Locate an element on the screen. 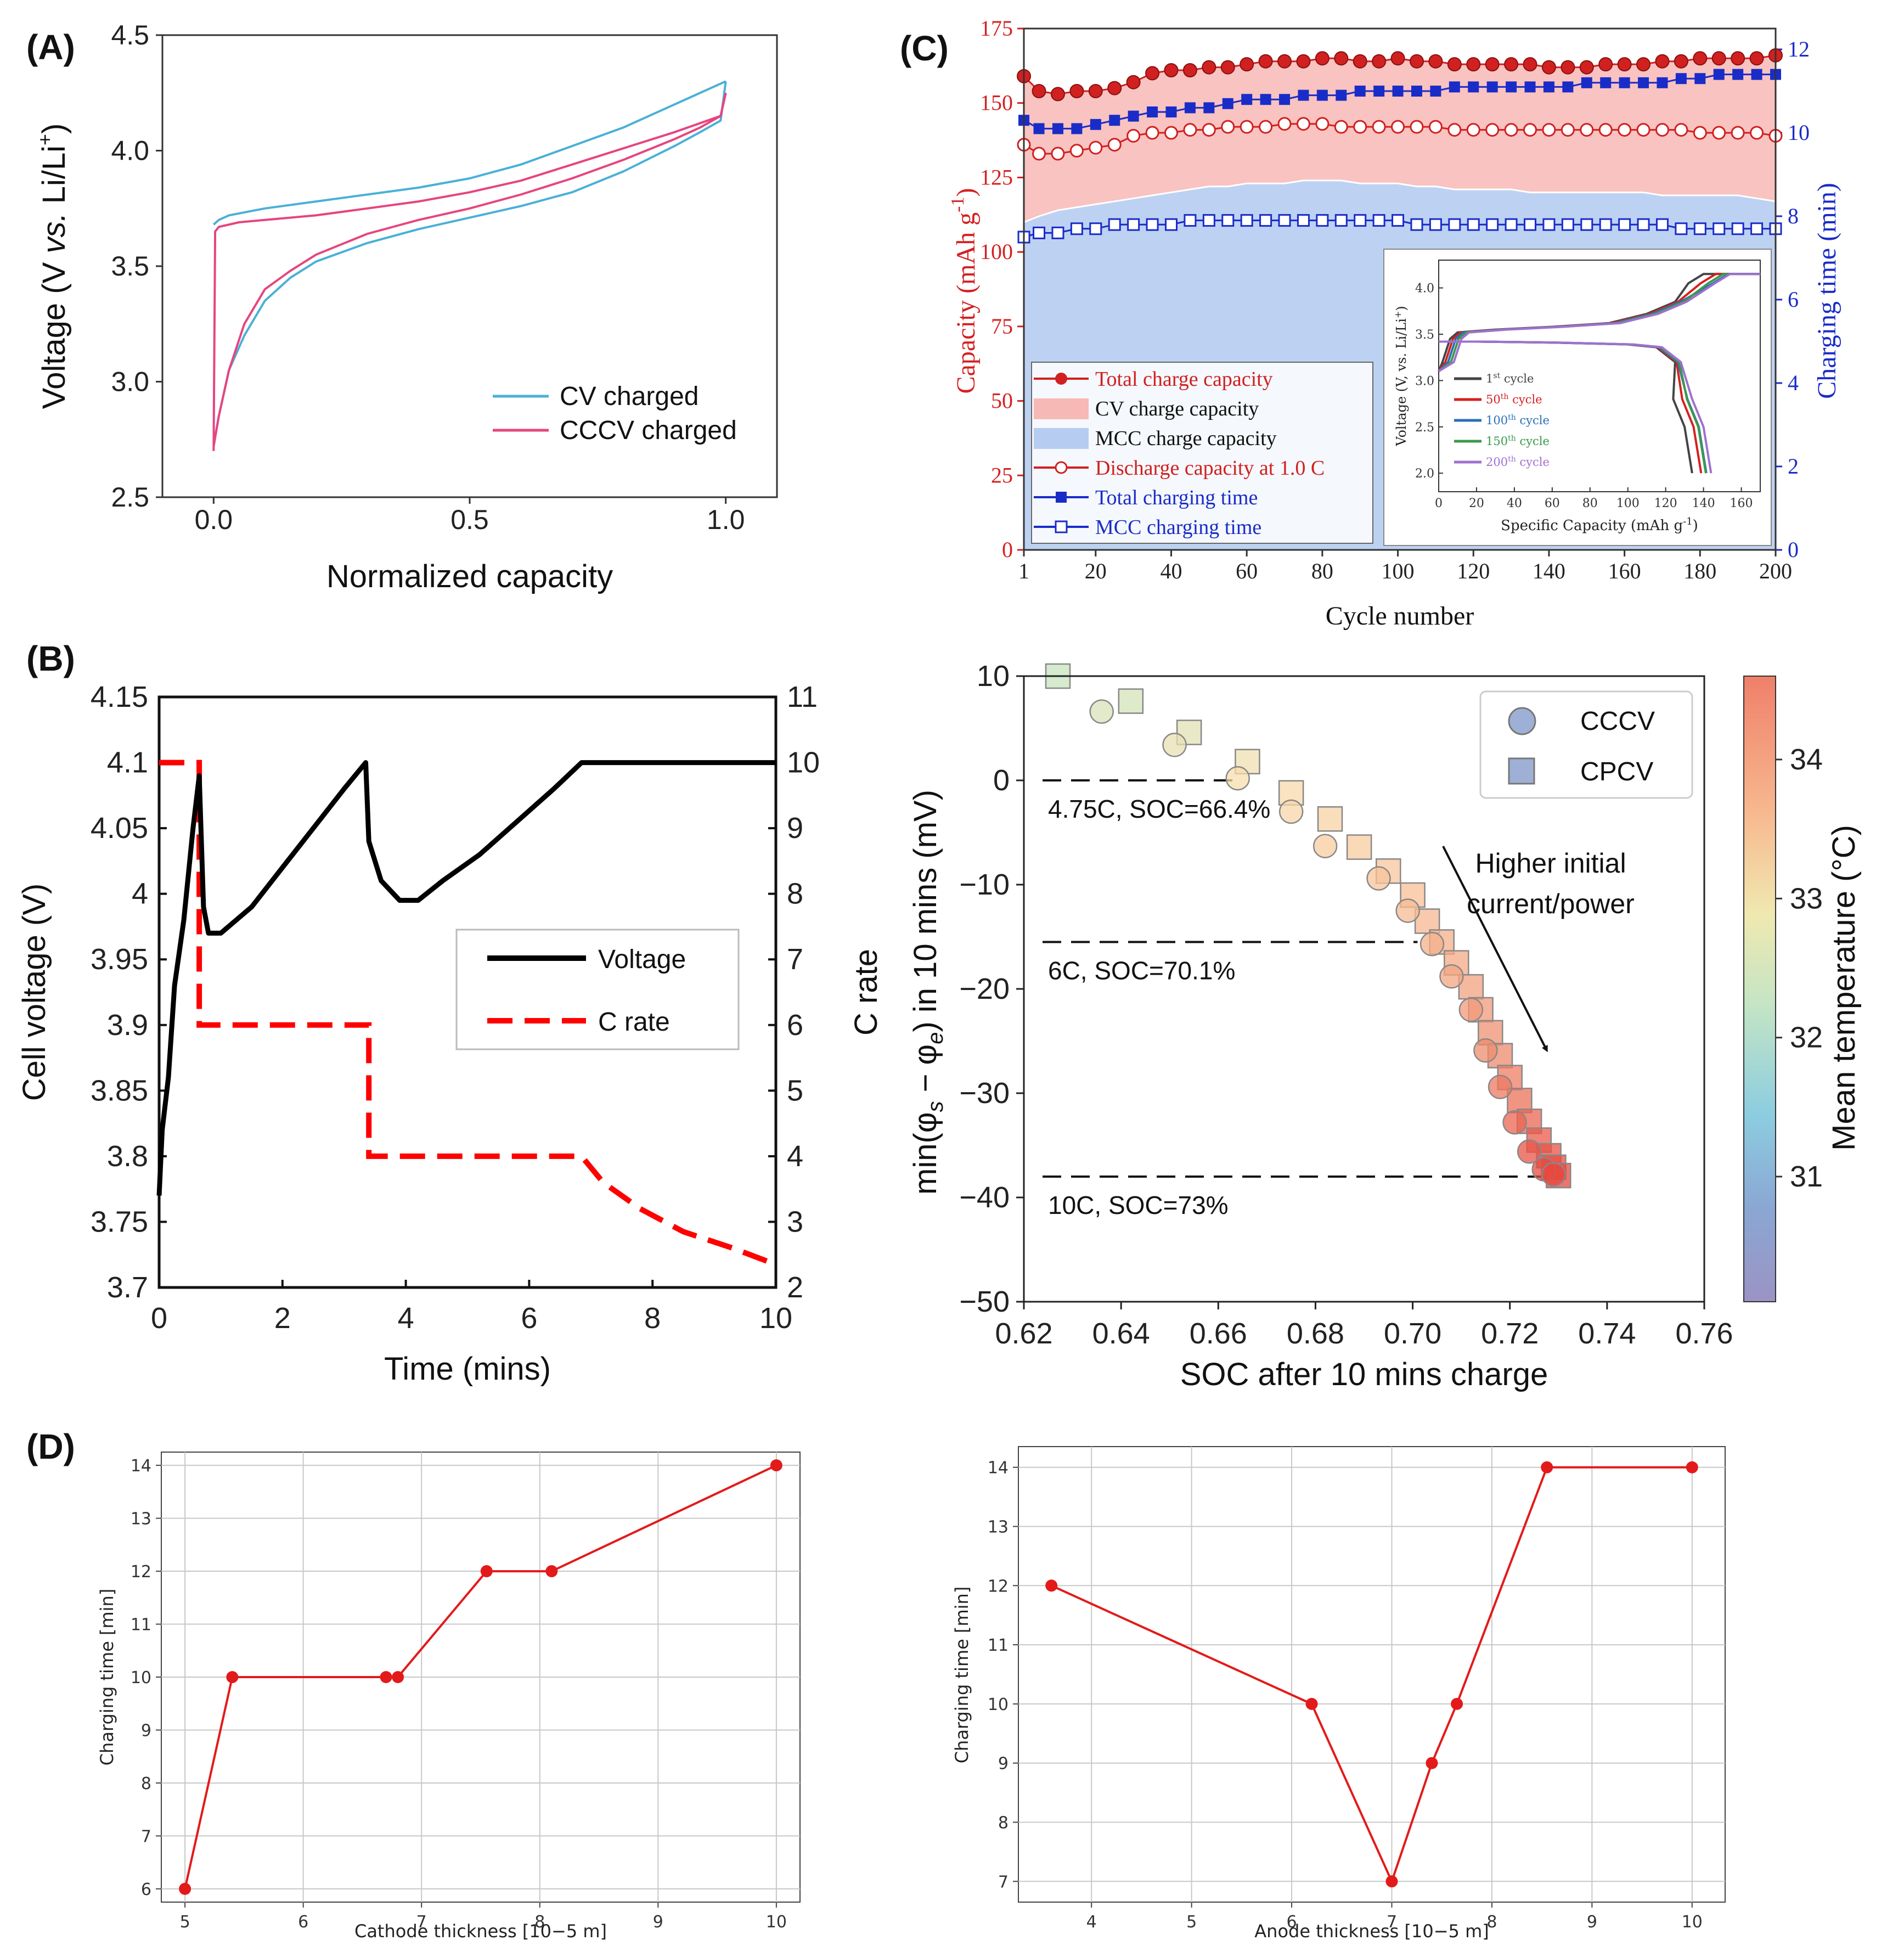 The image size is (1904, 1946). panel-c-y2tick-label: 4 is located at coordinates (1793, 382).